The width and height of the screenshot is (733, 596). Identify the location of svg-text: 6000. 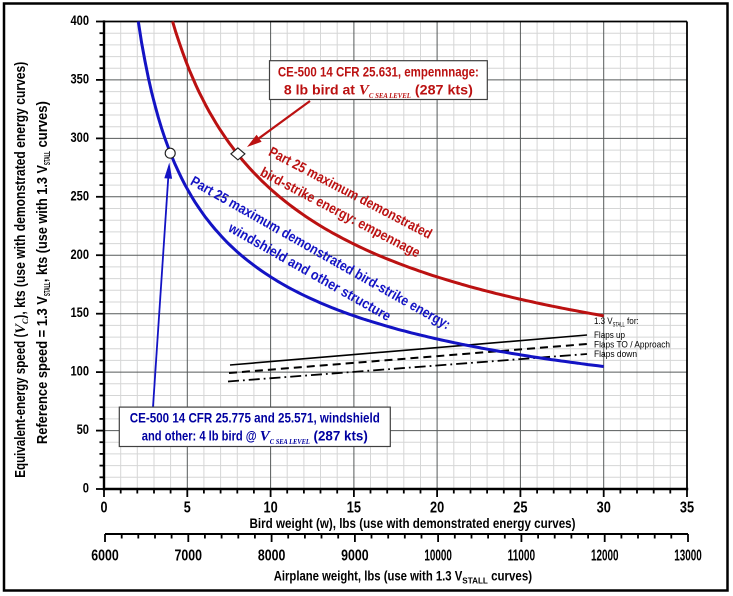
(105, 556).